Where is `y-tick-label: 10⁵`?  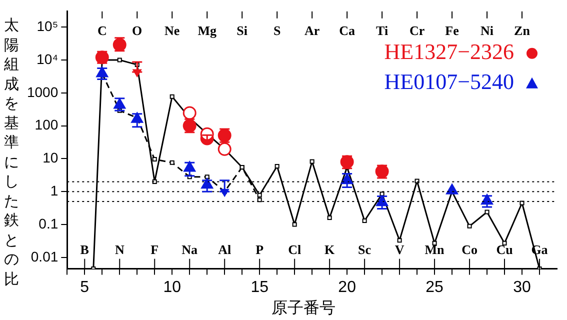 y-tick-label: 10⁵ is located at coordinates (47, 26).